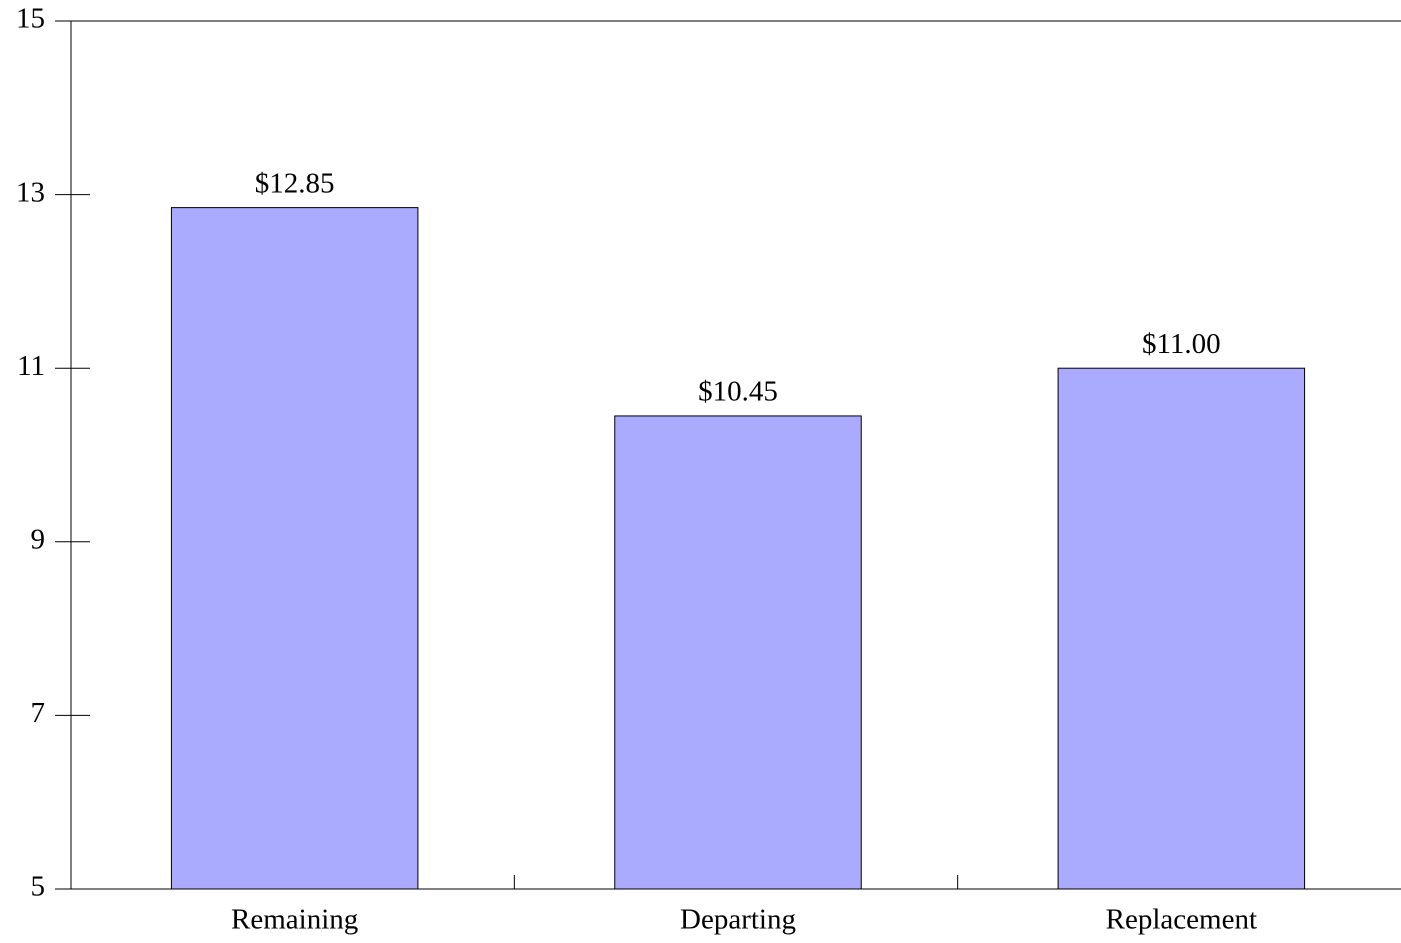 The width and height of the screenshot is (1401, 943). Describe the element at coordinates (1181, 344) in the screenshot. I see `value-label: $11.00` at that location.